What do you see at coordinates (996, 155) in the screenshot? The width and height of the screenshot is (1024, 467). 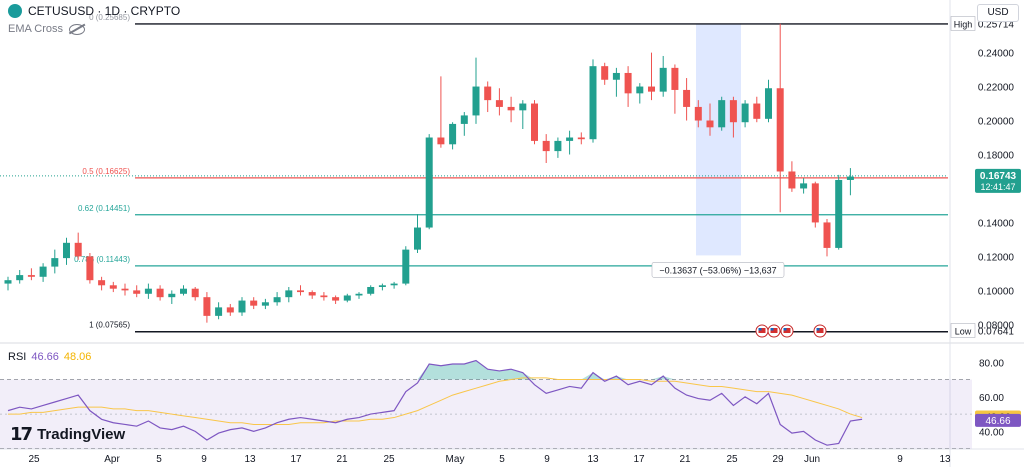 I see `price-tick-label: 0.18000` at bounding box center [996, 155].